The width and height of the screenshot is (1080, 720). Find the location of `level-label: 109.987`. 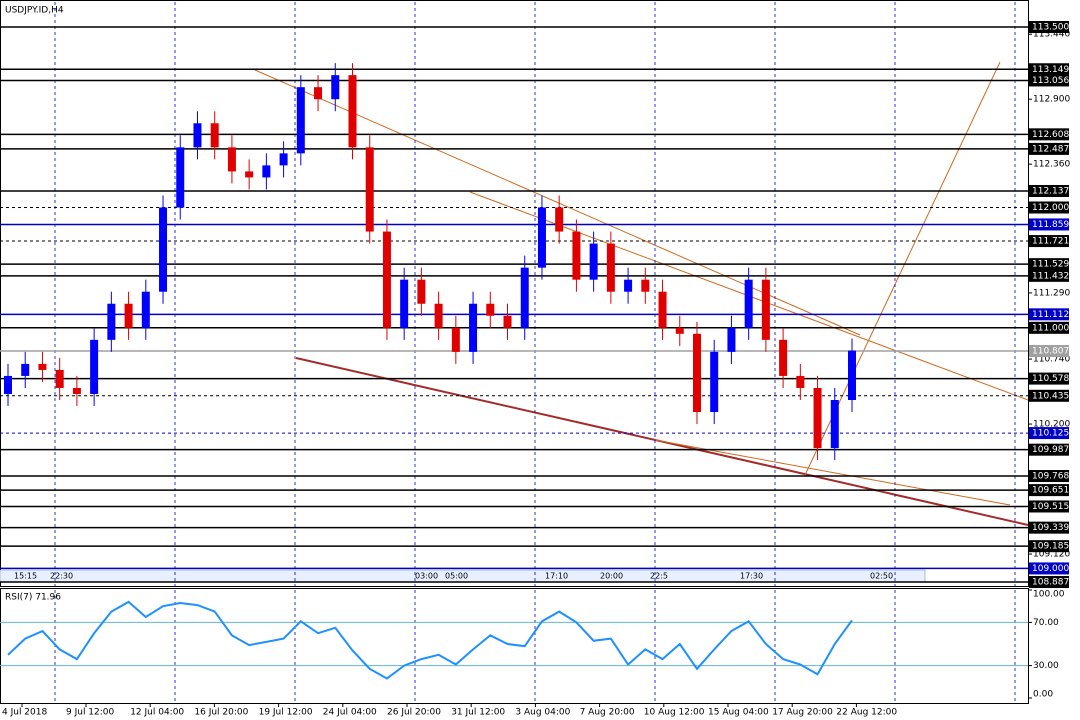

level-label: 109.987 is located at coordinates (1050, 450).